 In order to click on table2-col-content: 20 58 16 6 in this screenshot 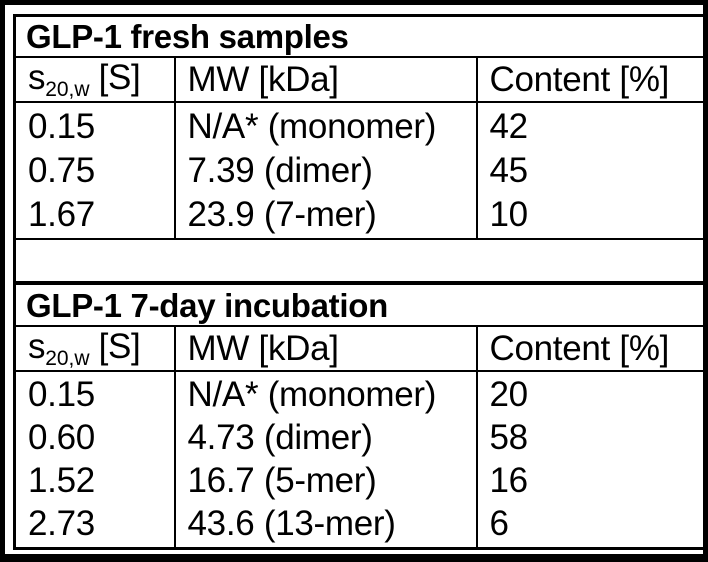, I will do `click(590, 460)`.